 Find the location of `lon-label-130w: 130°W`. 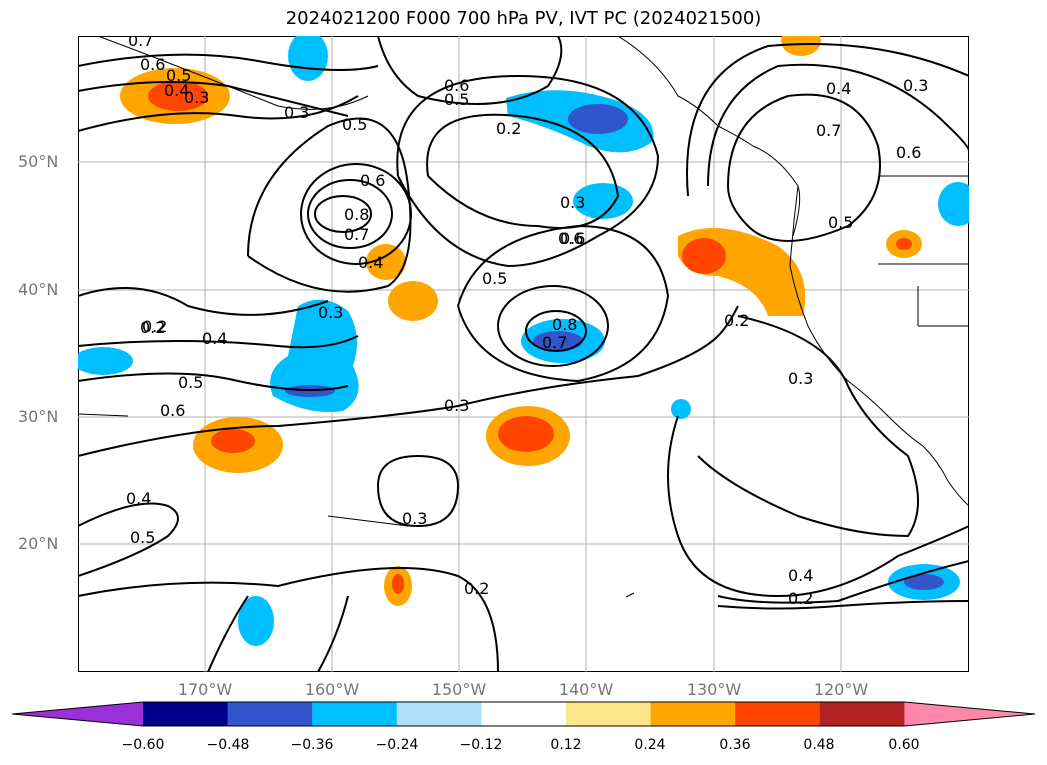

lon-label-130w: 130°W is located at coordinates (714, 689).